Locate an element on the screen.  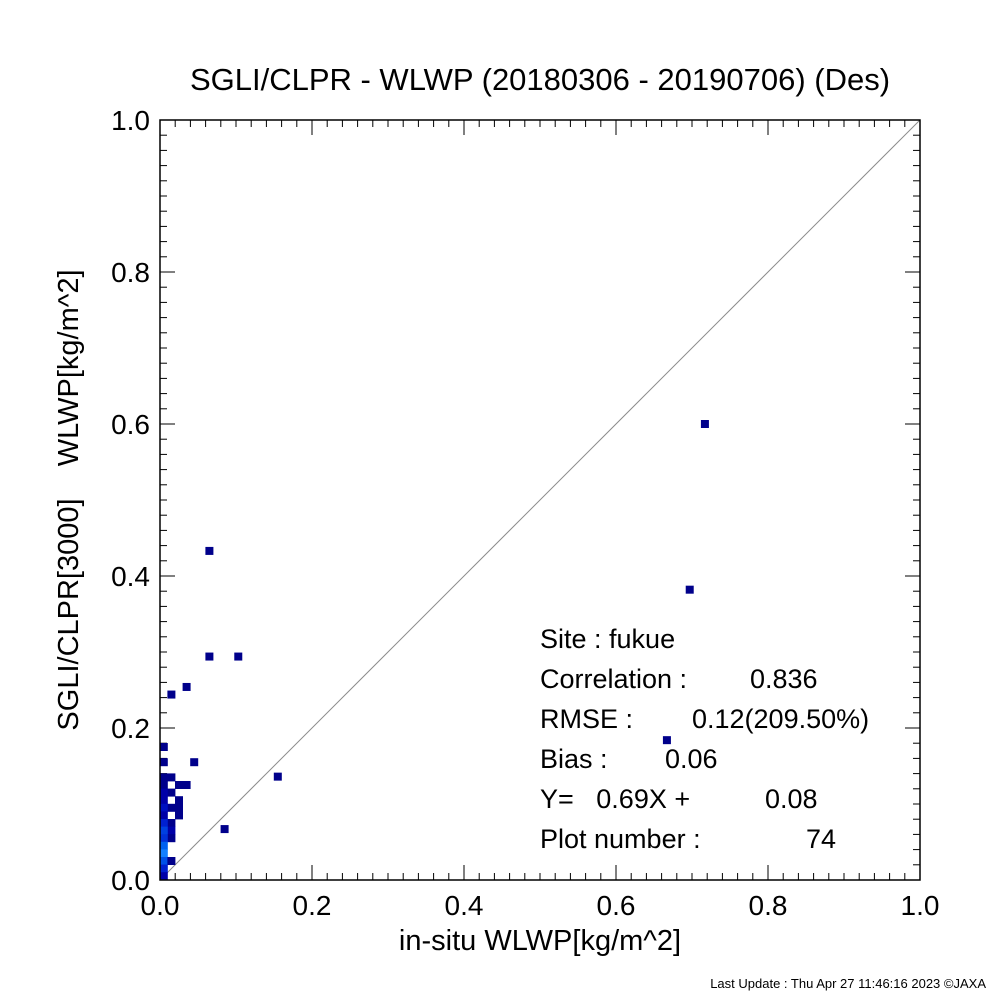
y-tick-label: 0.0 is located at coordinates (130, 880).